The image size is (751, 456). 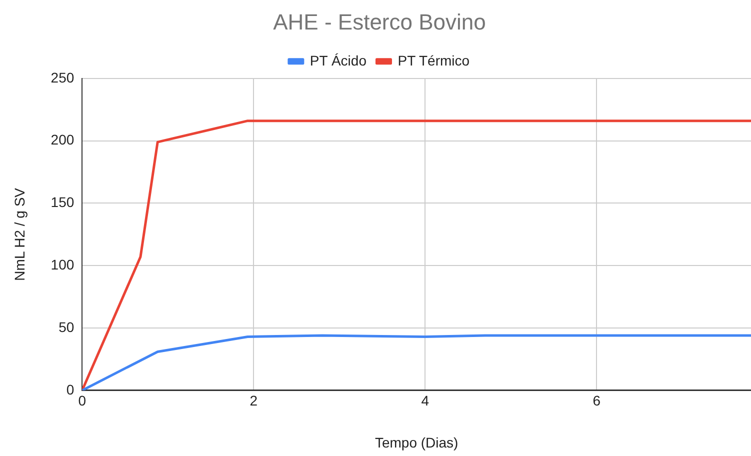 I want to click on y-tick-label: 100, so click(x=62, y=264).